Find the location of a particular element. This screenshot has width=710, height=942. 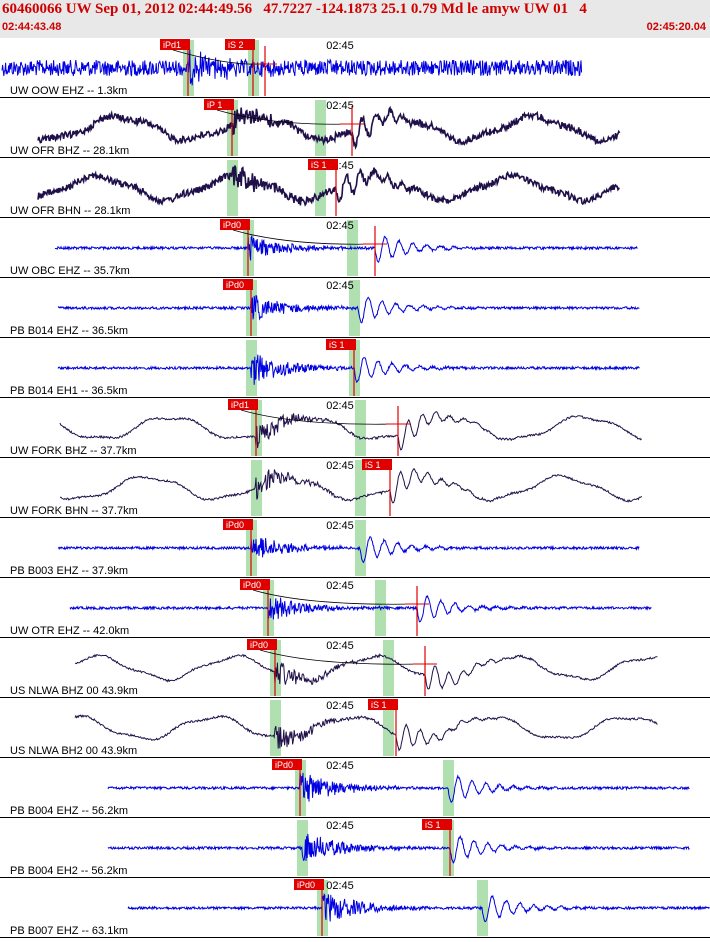

trace-row: 02:45 iP 1 UW OFR BHZ -- 28.1km is located at coordinates (355, 128).